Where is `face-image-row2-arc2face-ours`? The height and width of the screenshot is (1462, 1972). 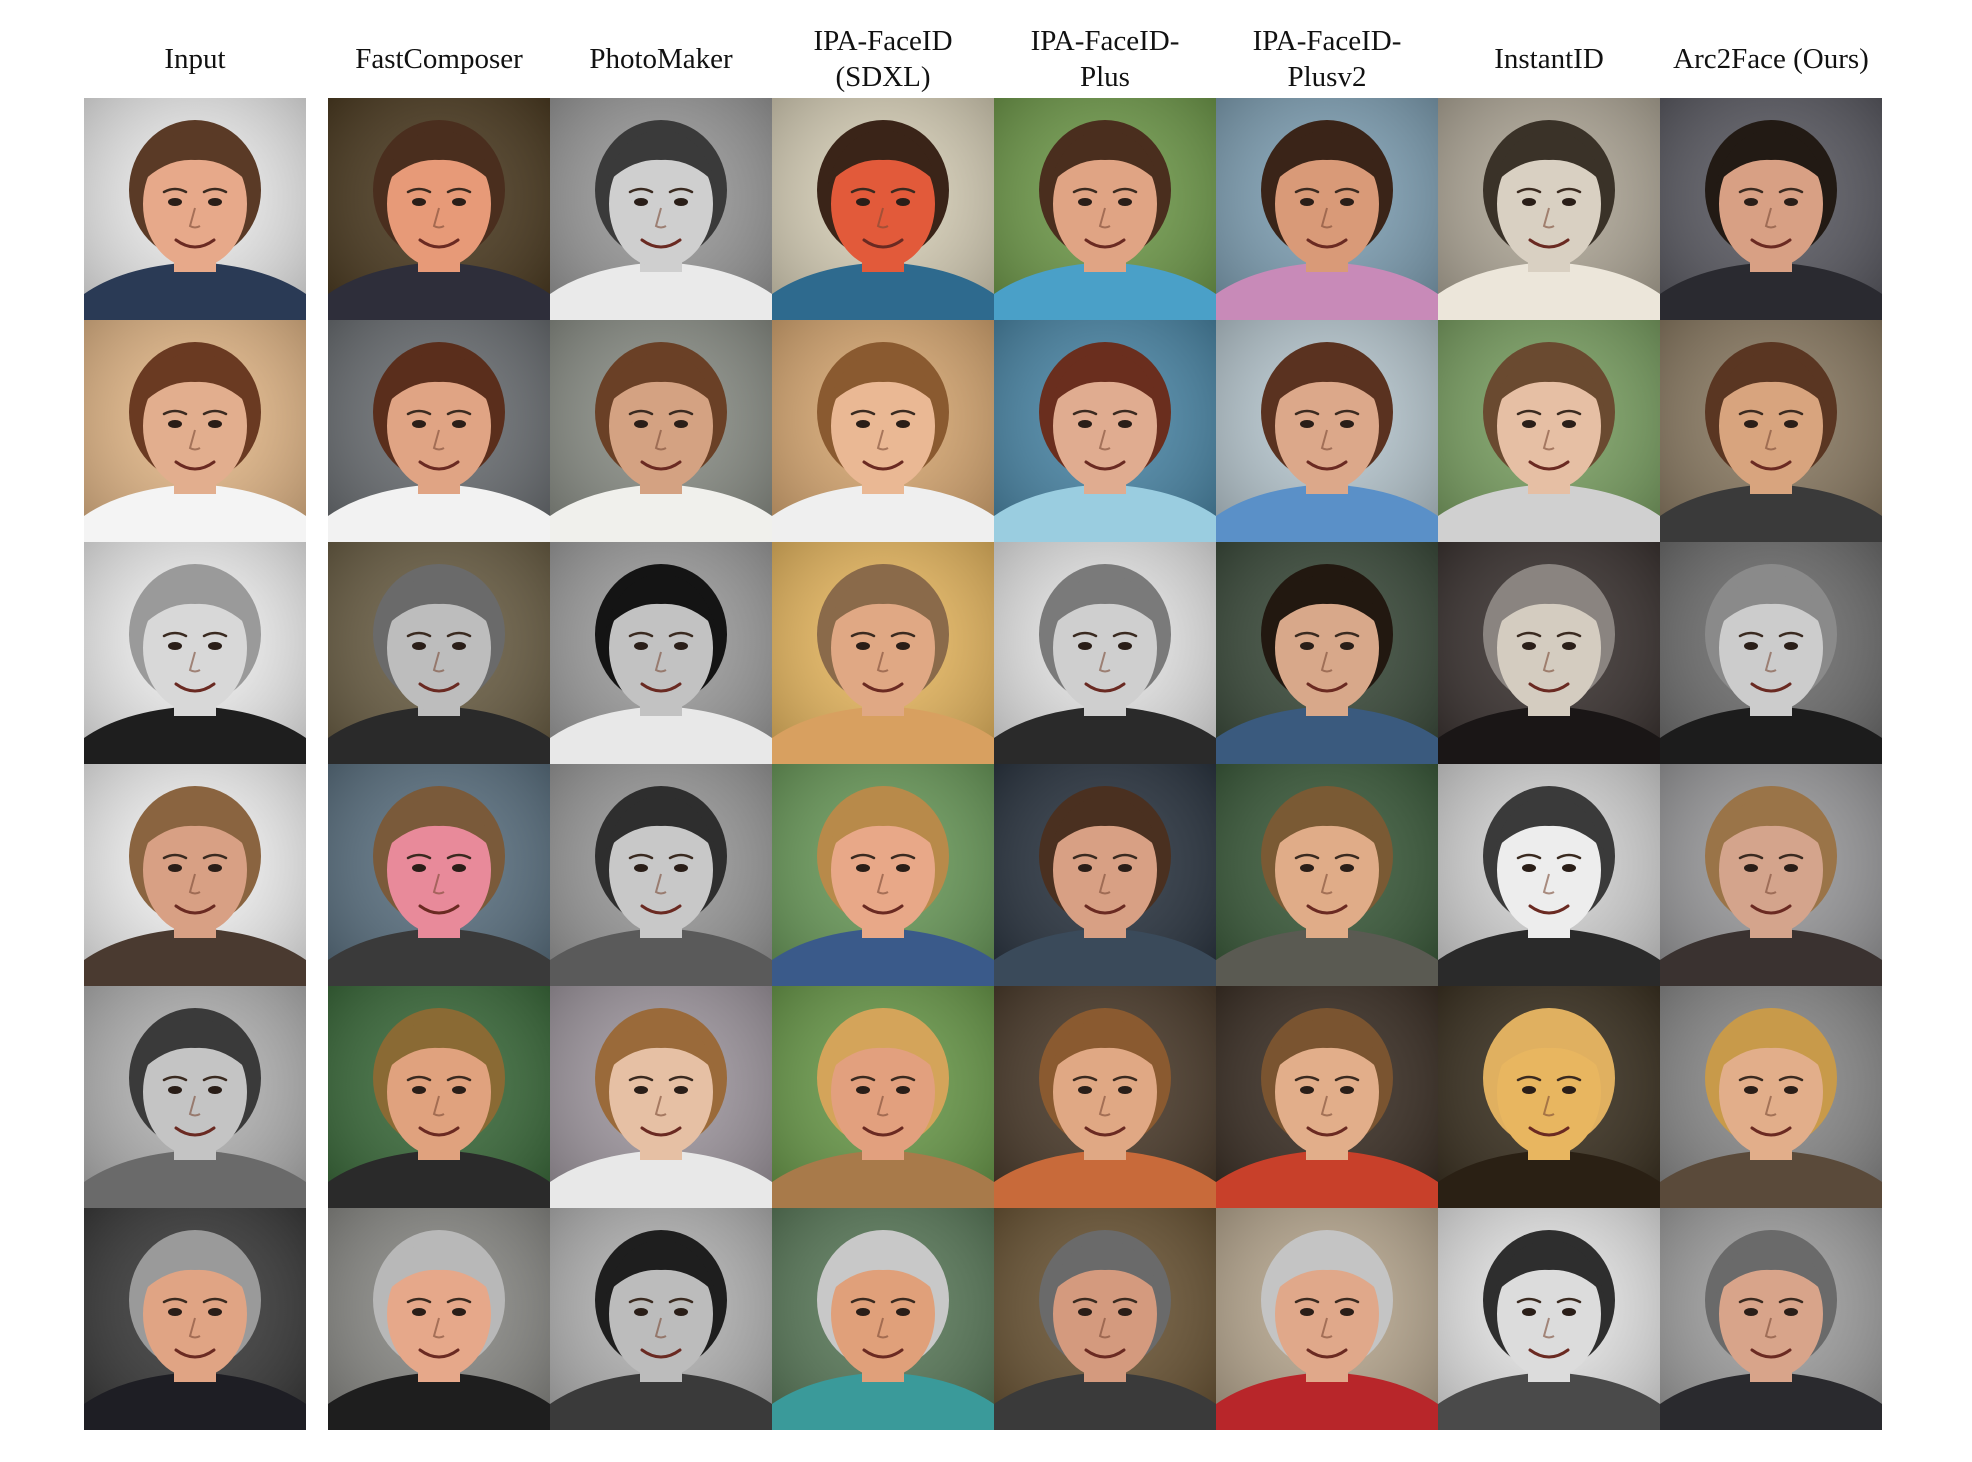
face-image-row2-arc2face-ours is located at coordinates (1771, 431).